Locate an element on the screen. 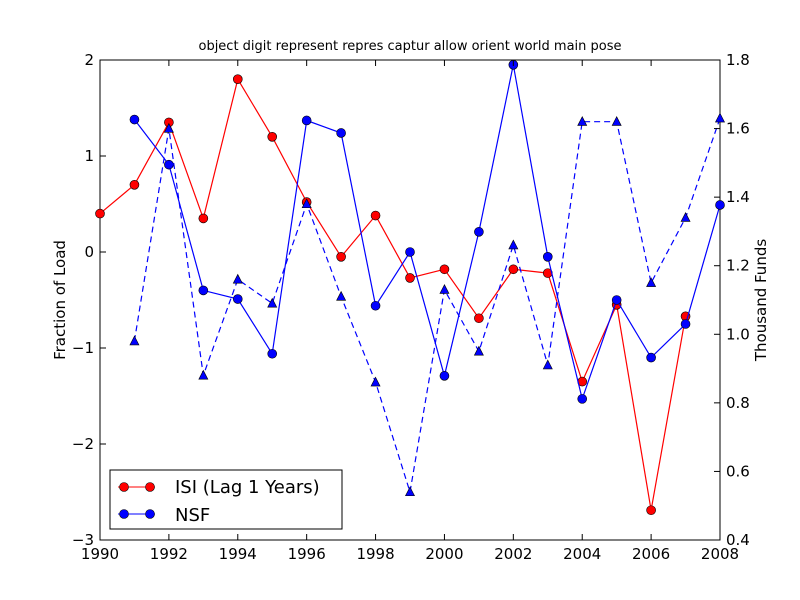 The height and width of the screenshot is (600, 800). legend: ISI (Lag 1 Years) NSF is located at coordinates (226, 499).